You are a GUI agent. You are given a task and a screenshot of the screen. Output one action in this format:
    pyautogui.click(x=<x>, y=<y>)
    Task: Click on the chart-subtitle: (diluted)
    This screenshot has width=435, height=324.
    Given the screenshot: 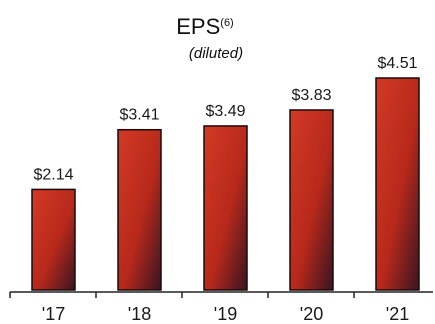 What is the action you would take?
    pyautogui.click(x=216, y=53)
    